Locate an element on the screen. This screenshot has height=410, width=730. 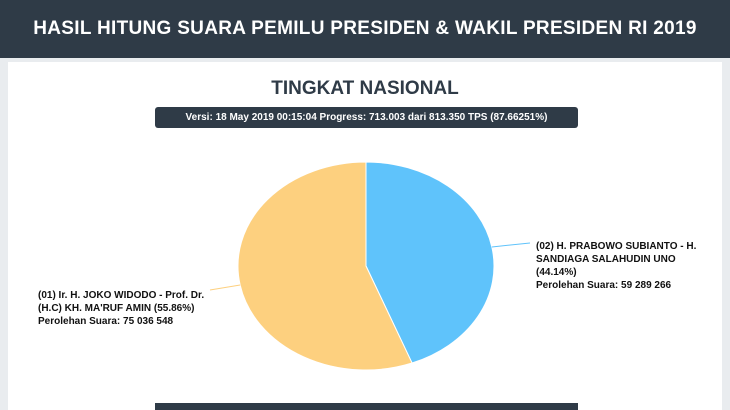
chart-title: TINGKAT NASIONAL is located at coordinates (365, 88).